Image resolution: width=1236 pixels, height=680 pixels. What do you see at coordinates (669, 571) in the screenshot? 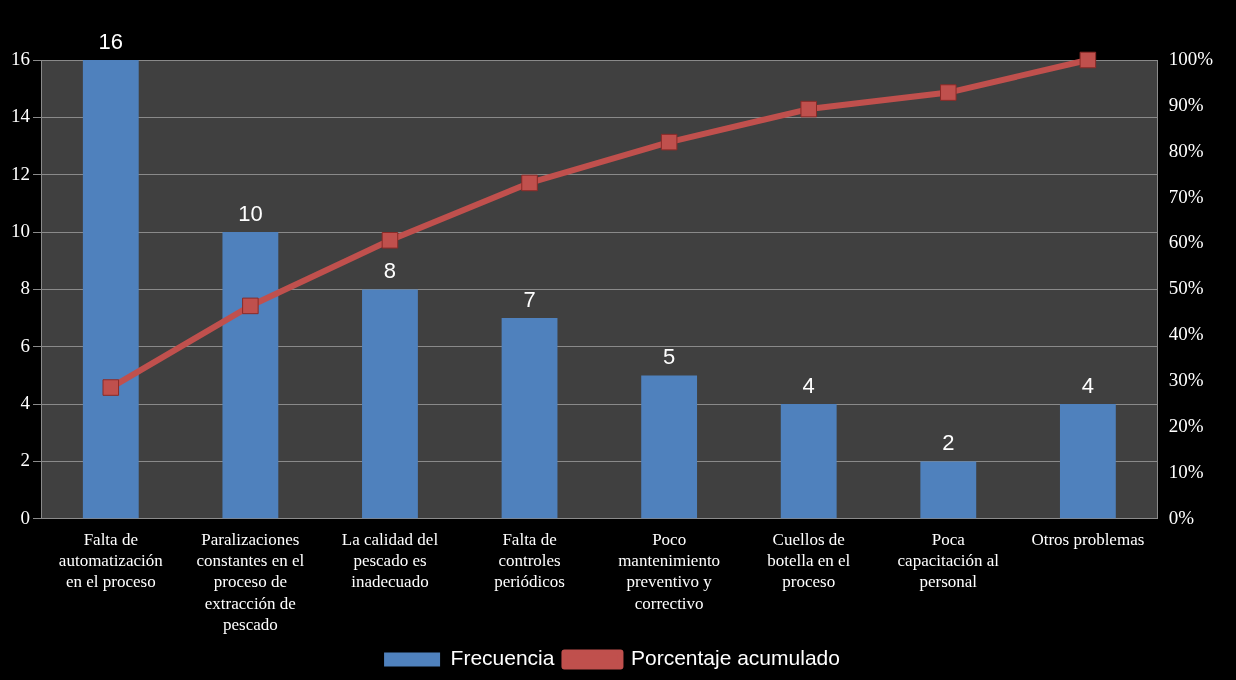
I see `x-tick-label: Poco mantenimiento preventivo y correctivo` at bounding box center [669, 571].